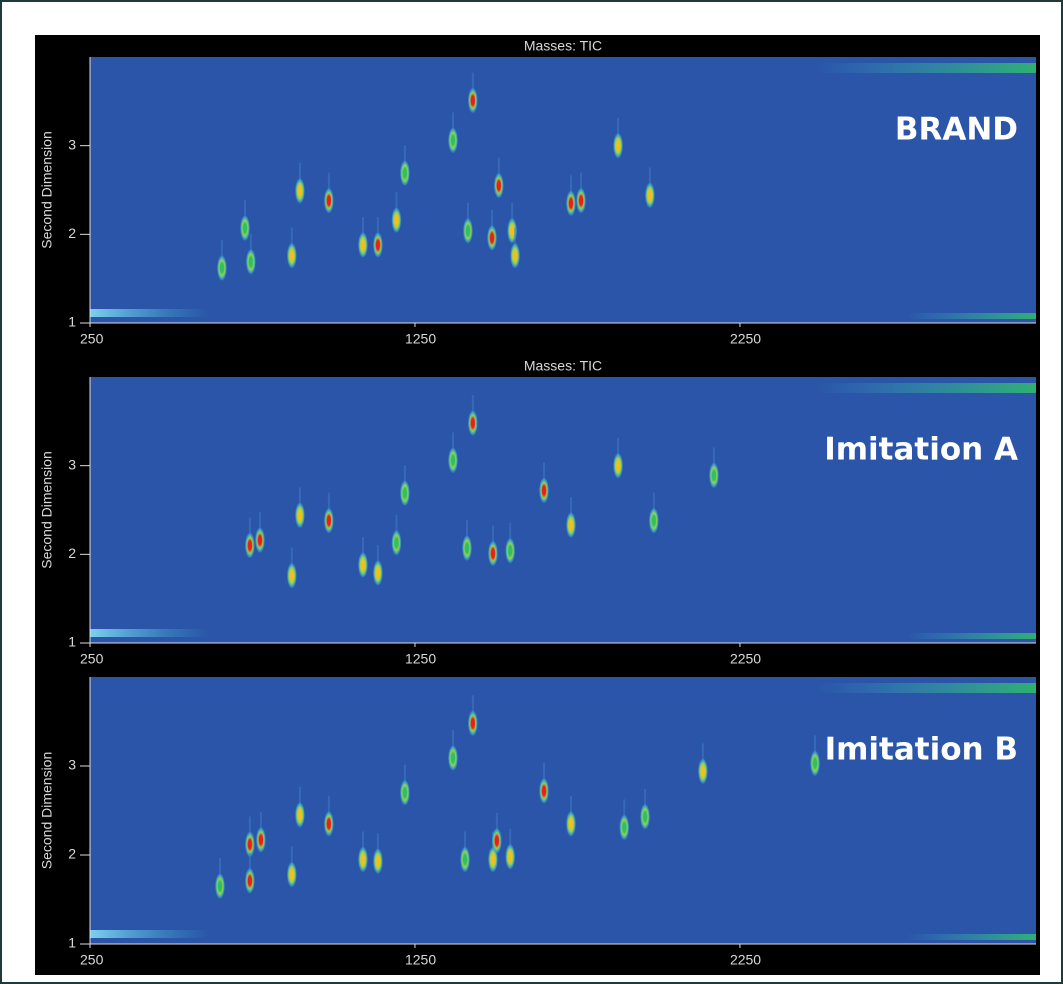  I want to click on panel-label: BRAND, so click(956, 130).